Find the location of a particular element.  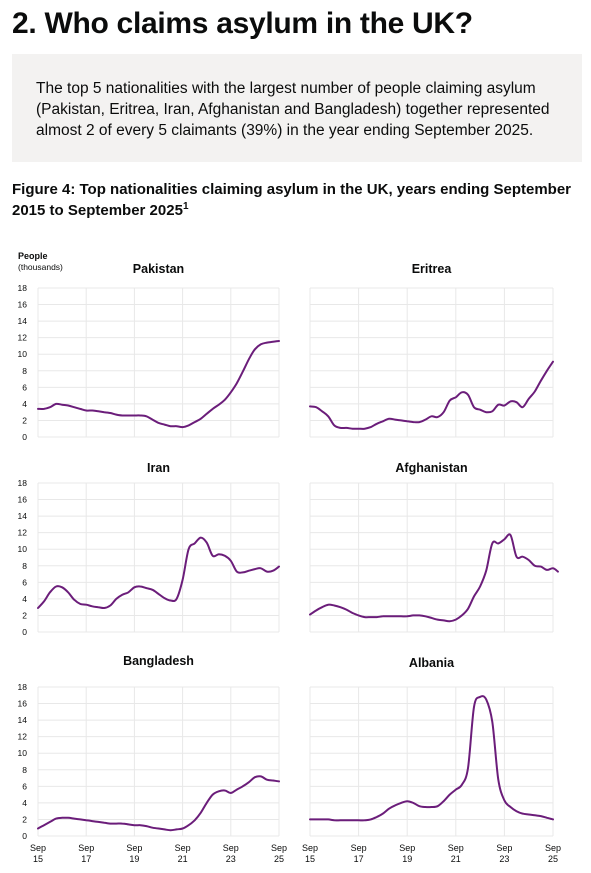

series-line-albania is located at coordinates (431, 758).